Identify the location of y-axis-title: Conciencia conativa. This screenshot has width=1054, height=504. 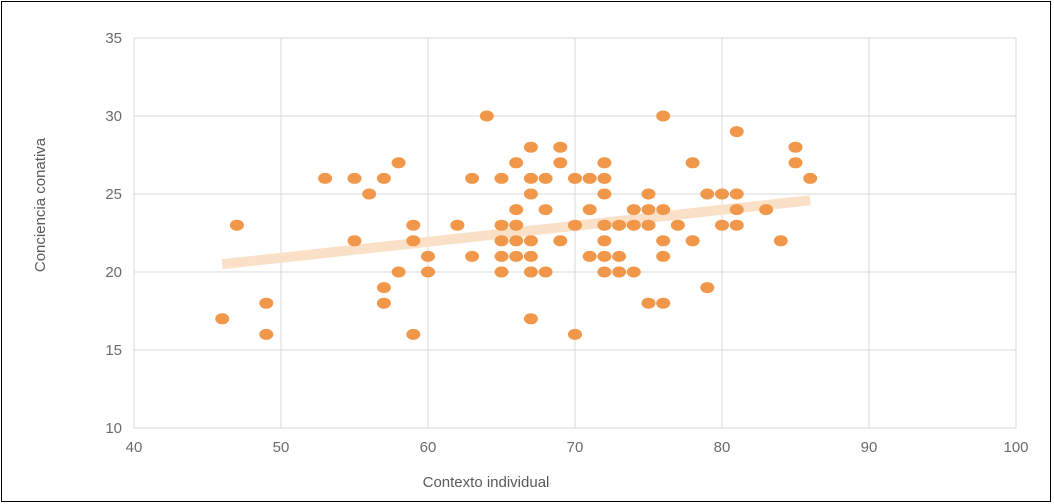
(40, 204).